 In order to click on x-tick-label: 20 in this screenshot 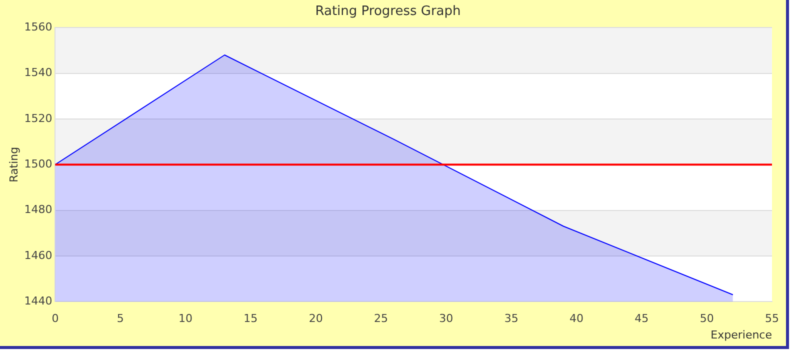, I will do `click(315, 319)`.